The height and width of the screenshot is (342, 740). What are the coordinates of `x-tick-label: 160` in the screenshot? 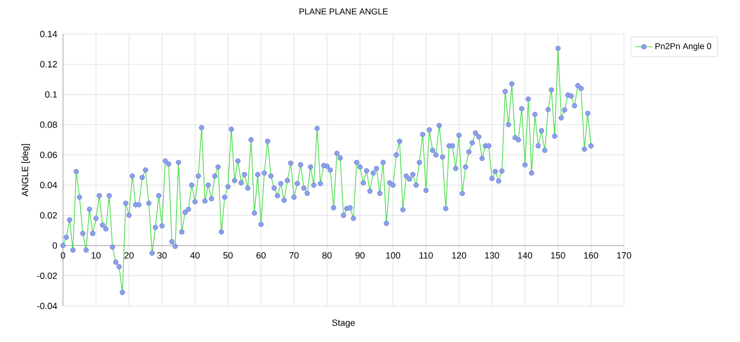 It's located at (591, 255).